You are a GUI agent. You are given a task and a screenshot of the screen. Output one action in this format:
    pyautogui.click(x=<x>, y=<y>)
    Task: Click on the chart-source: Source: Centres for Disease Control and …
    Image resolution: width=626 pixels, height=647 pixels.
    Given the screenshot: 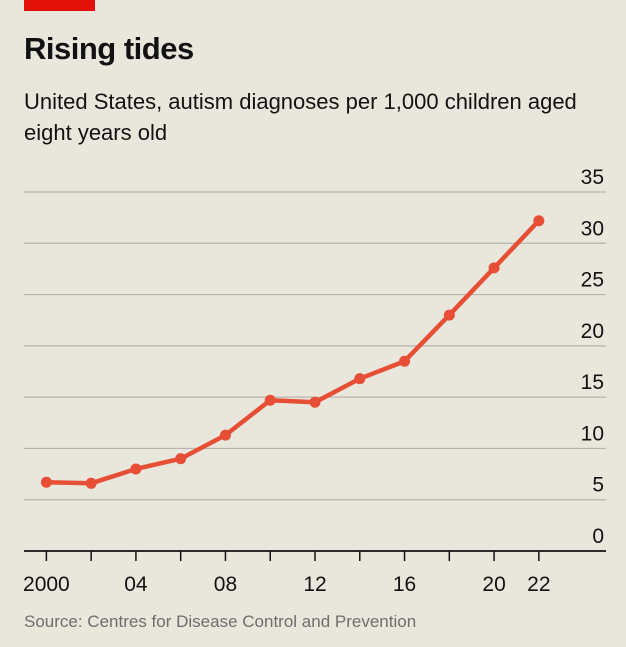 What is the action you would take?
    pyautogui.click(x=220, y=621)
    